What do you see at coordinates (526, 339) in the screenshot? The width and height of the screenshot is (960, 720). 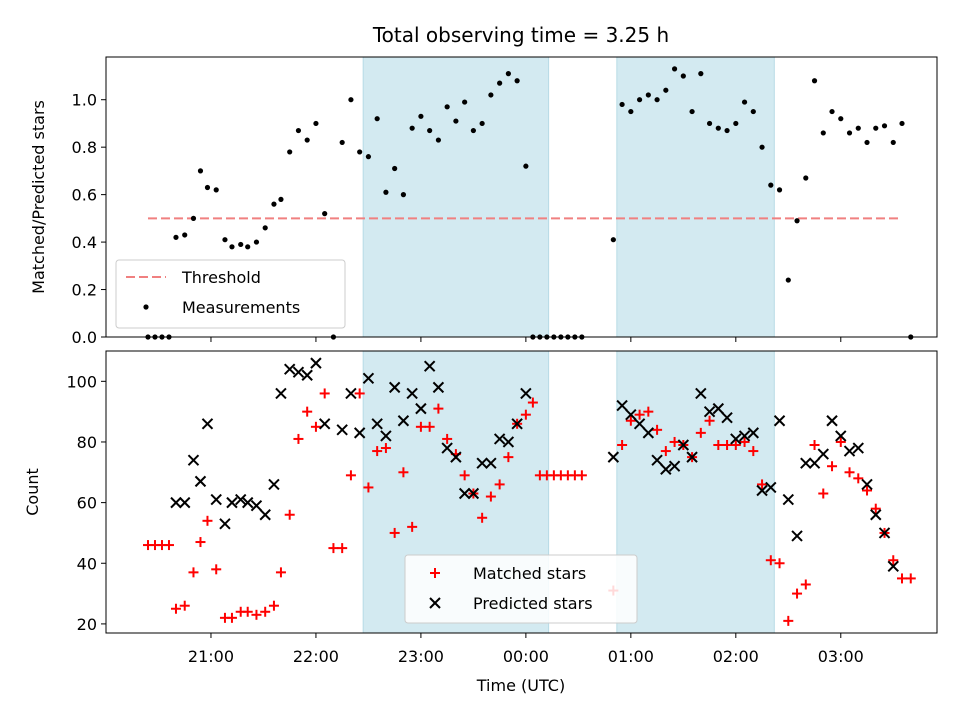 I see `top-x-ticks` at bounding box center [526, 339].